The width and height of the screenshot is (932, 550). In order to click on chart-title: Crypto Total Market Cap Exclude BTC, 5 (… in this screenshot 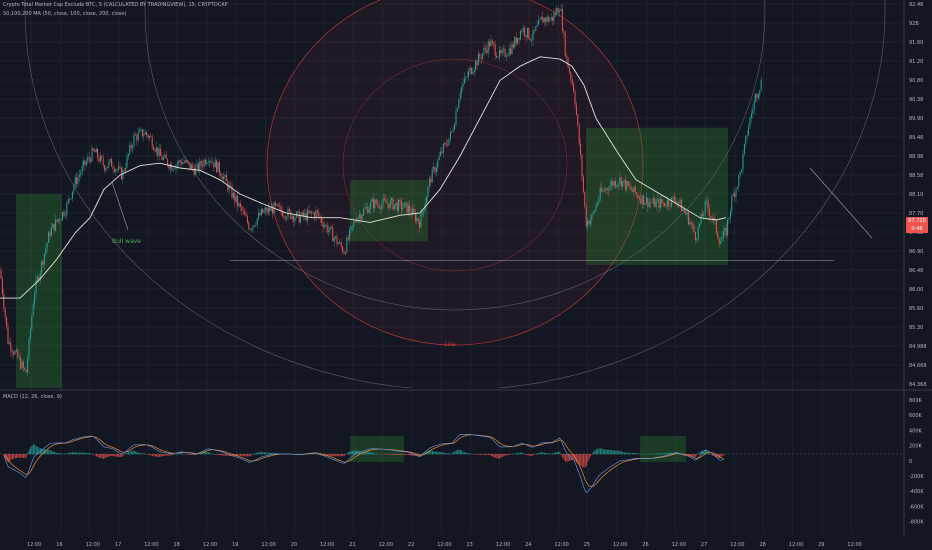, I will do `click(115, 5)`.